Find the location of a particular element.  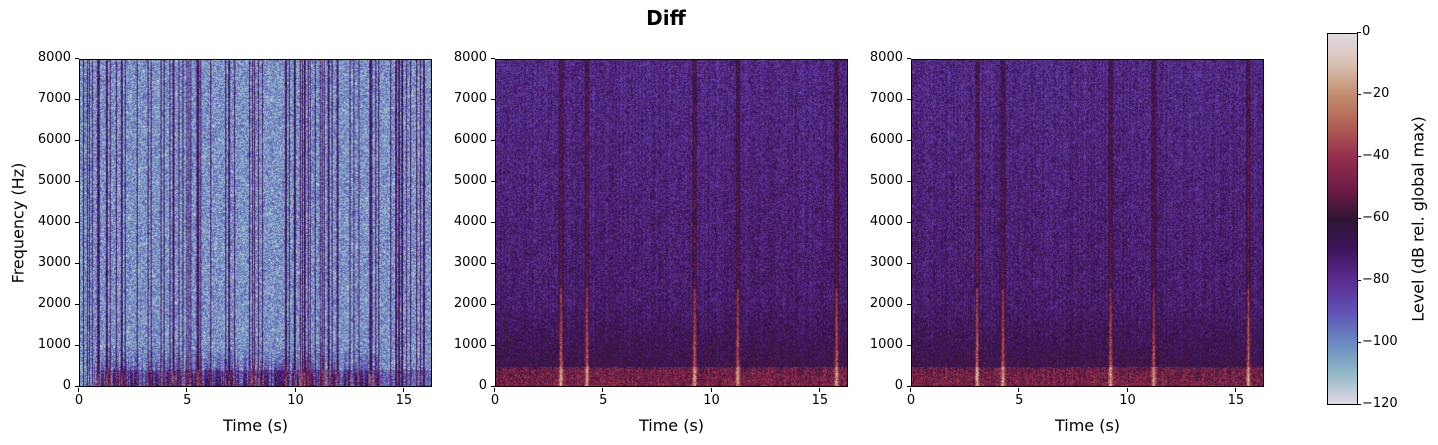

colorbar-tick-label: −80 is located at coordinates (1373, 279).